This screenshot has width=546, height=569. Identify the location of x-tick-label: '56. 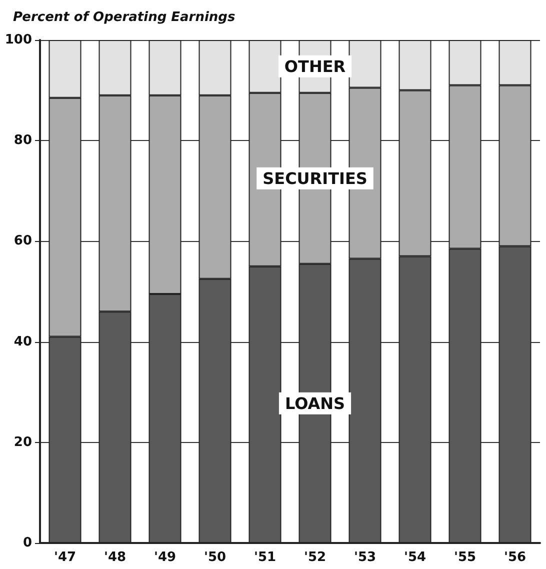
(515, 557).